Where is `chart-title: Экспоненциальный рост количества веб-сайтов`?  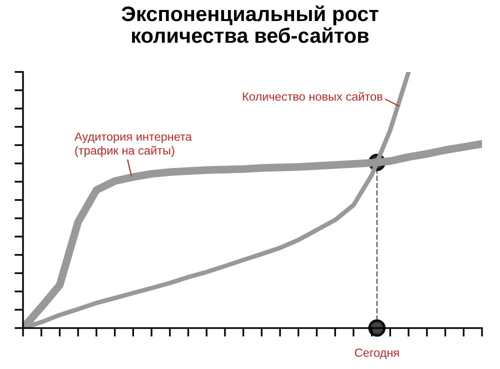
chart-title: Экспоненциальный рост количества веб-сайтов is located at coordinates (250, 24).